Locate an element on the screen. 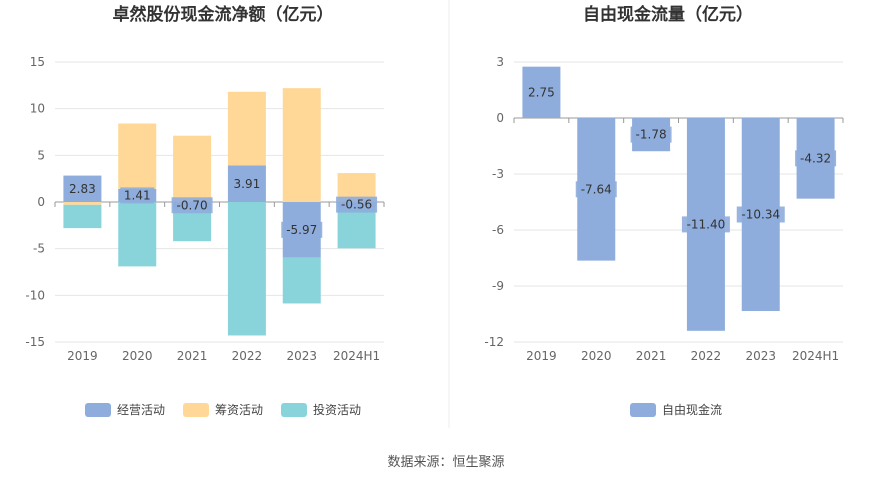 This screenshot has height=481, width=893. data-label: 3.91 is located at coordinates (247, 184).